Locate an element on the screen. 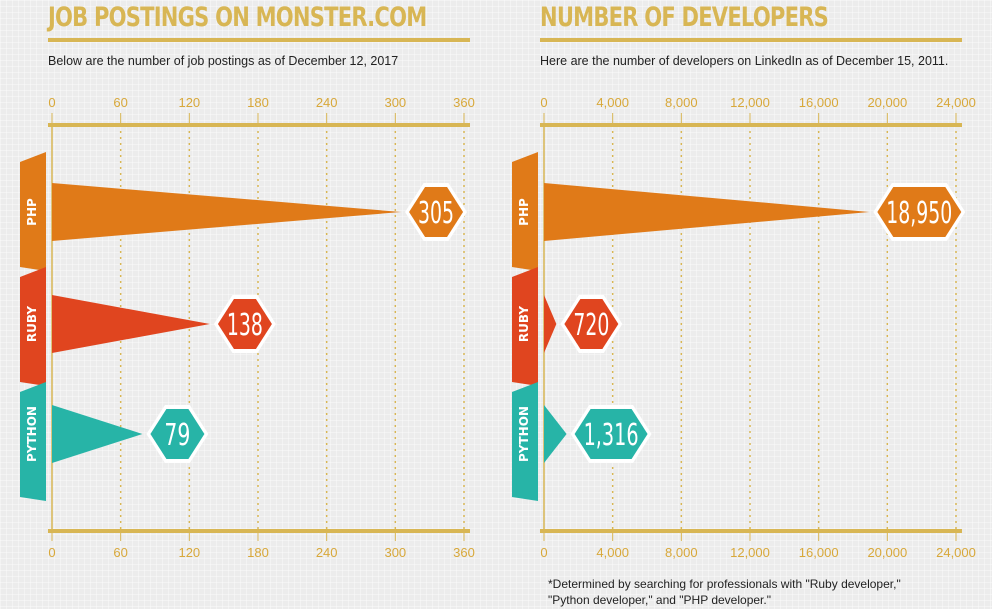  value-label: 1,316 is located at coordinates (611, 435).